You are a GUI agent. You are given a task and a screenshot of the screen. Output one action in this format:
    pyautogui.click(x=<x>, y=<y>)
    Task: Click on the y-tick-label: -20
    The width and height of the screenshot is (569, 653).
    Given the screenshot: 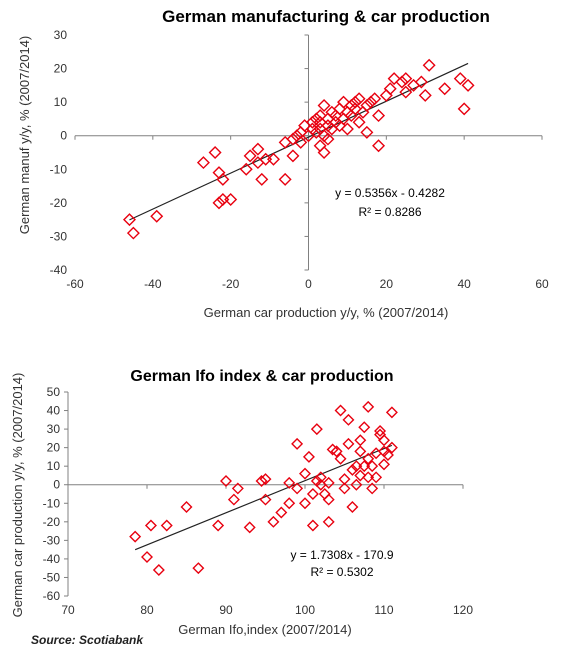 What is the action you would take?
    pyautogui.click(x=52, y=522)
    